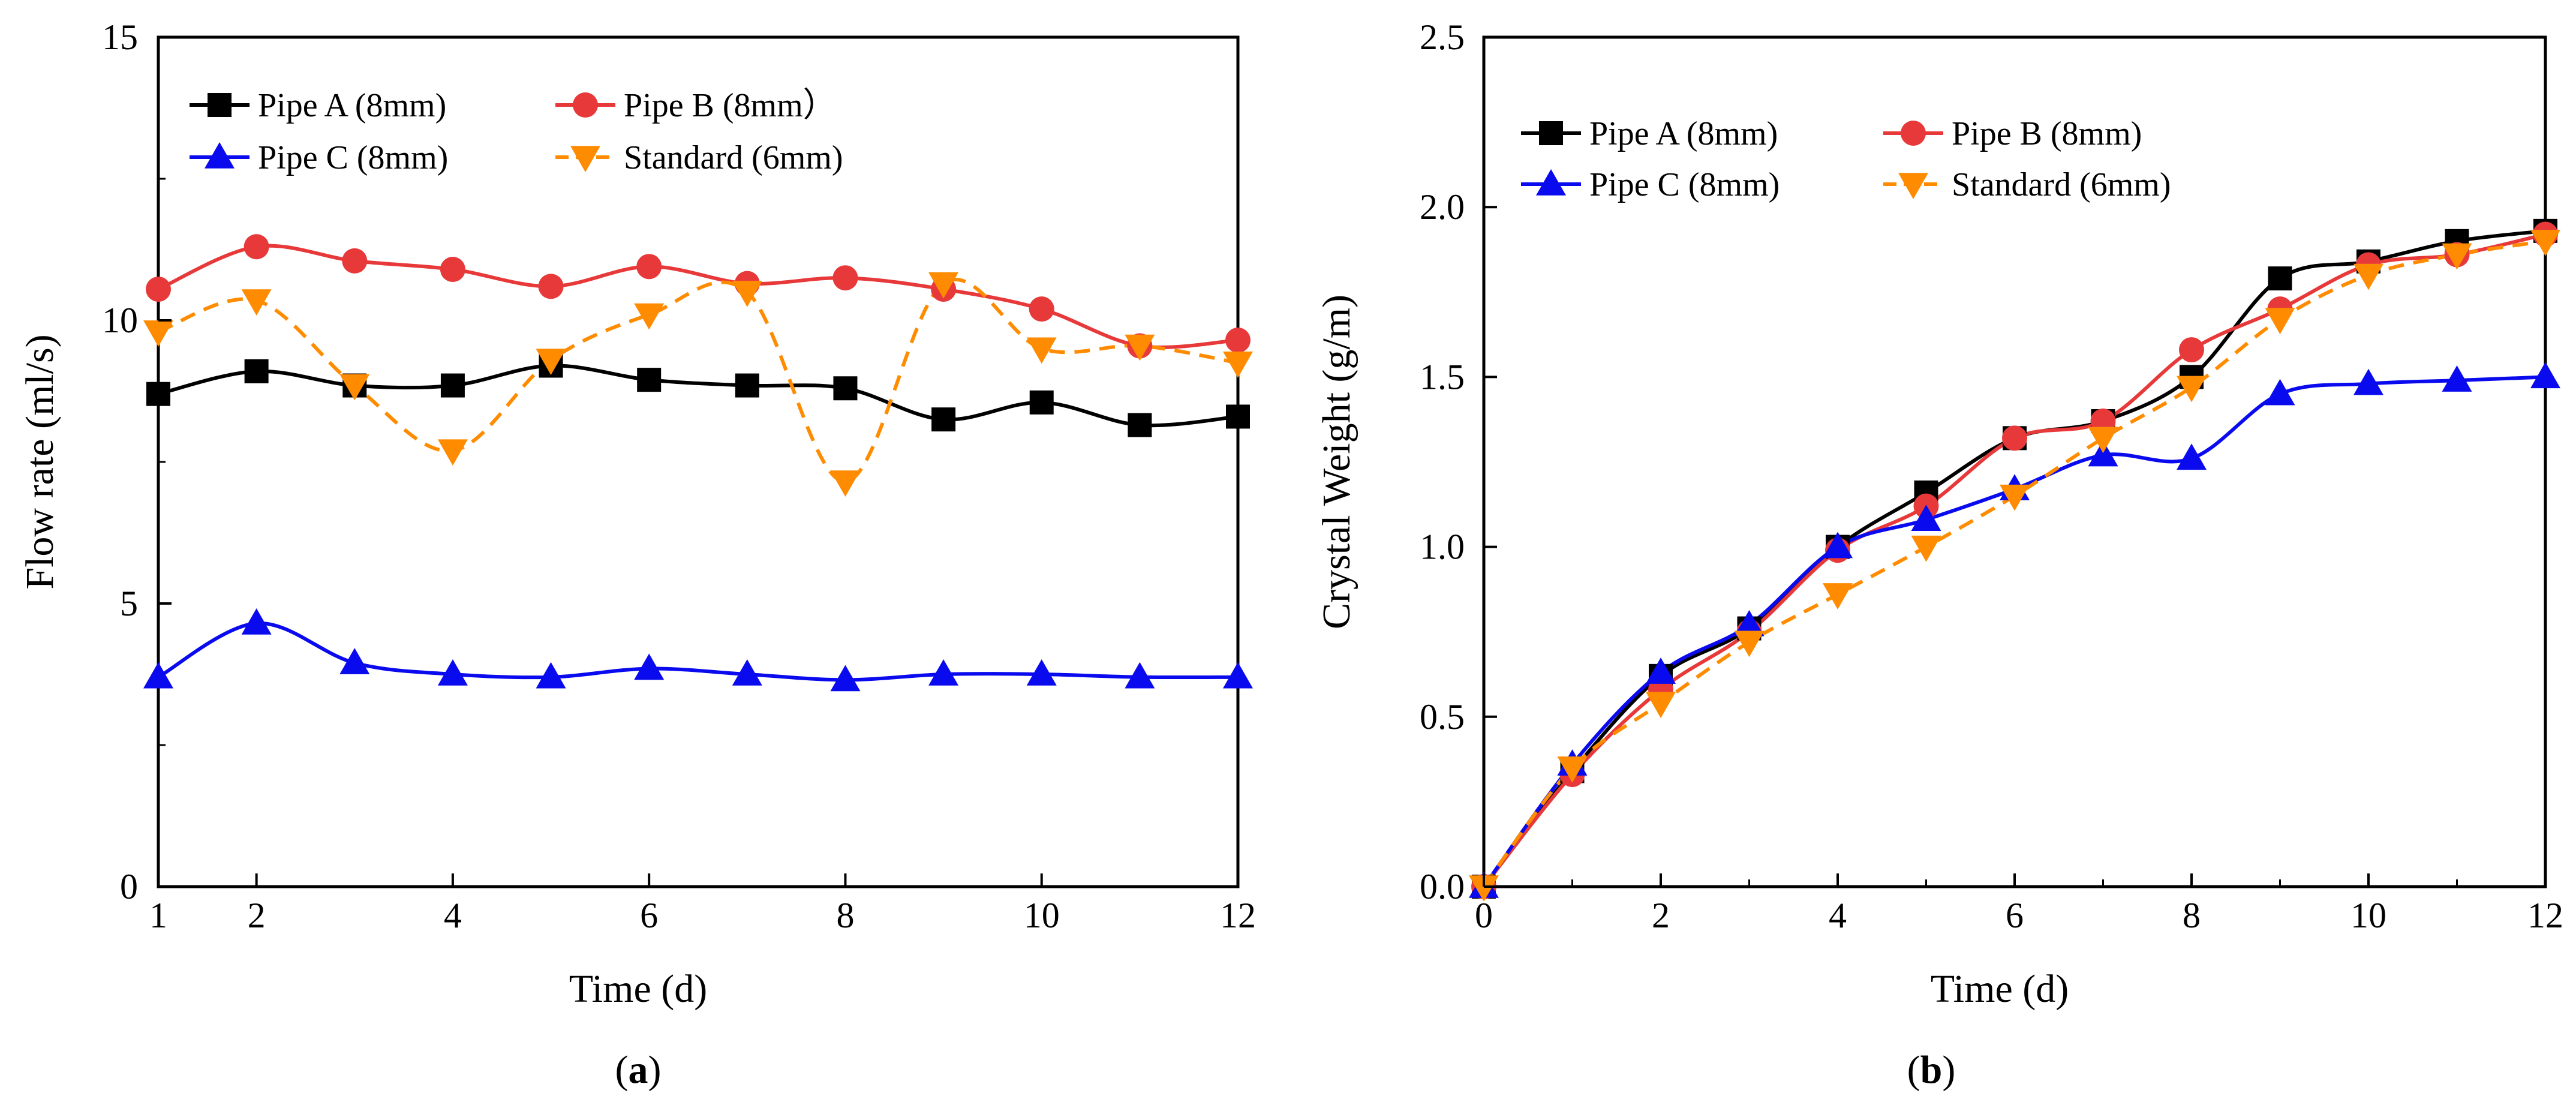  I want to click on panel-a-legend-pipe-a-8mm-marker, so click(220, 105).